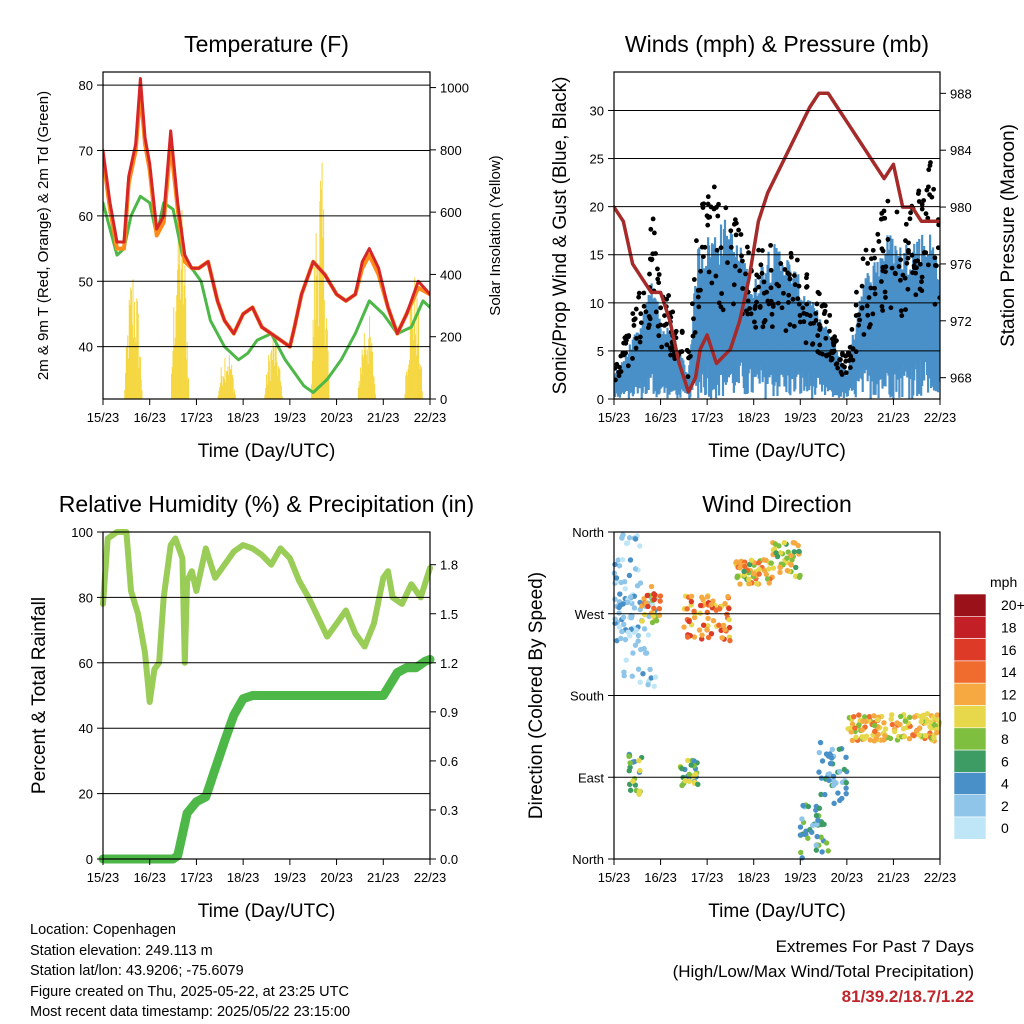  Describe the element at coordinates (451, 337) in the screenshot. I see `y-right-tick-label: 200` at that location.